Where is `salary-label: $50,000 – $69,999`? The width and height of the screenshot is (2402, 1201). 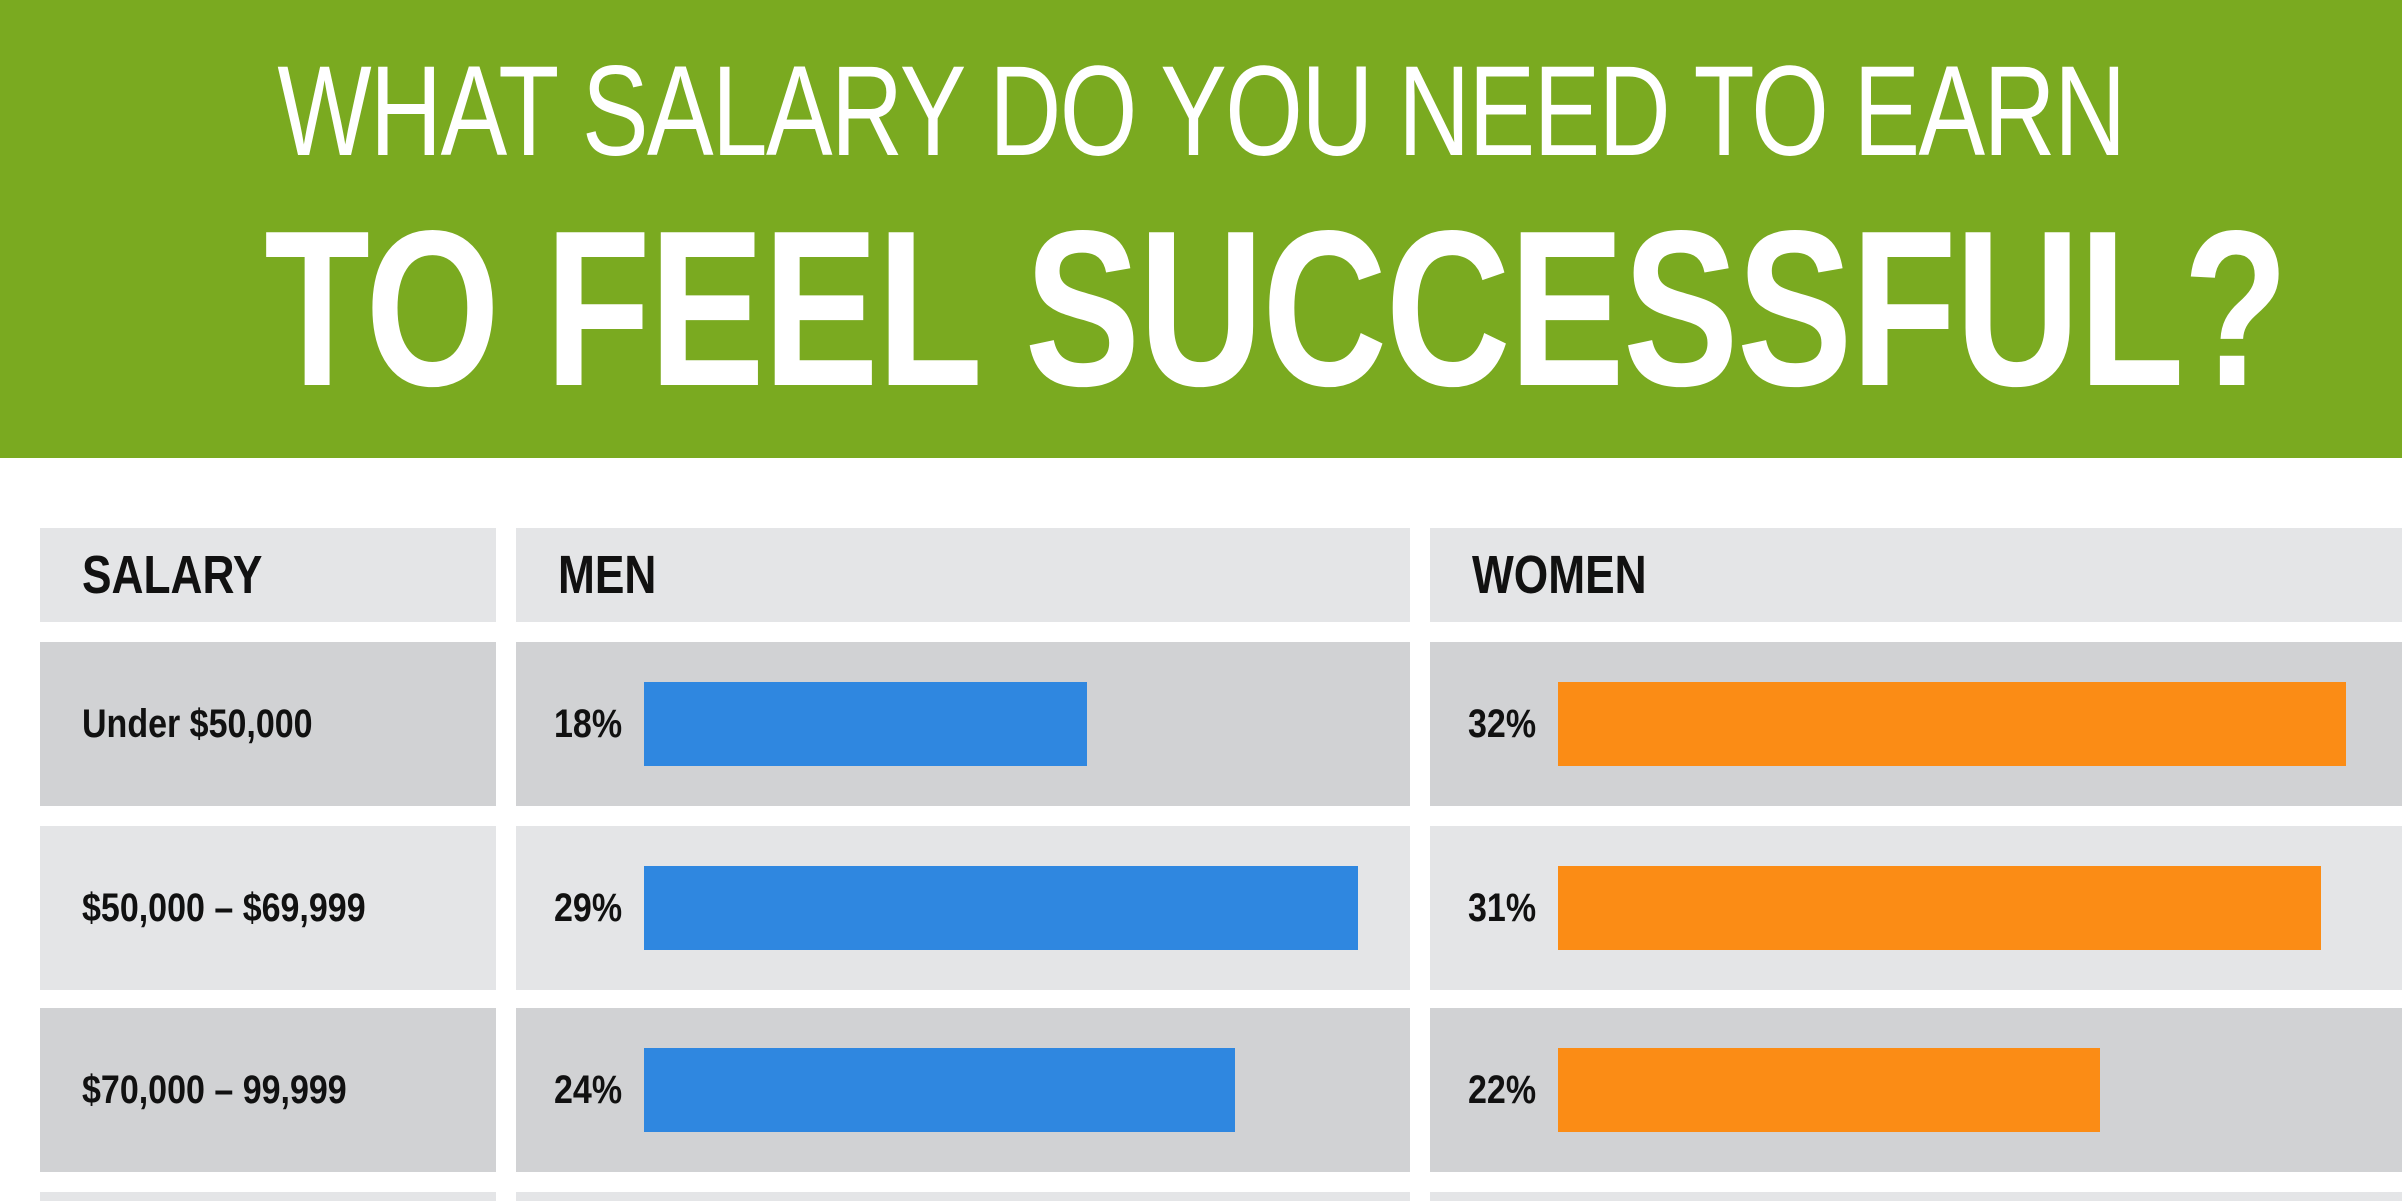 salary-label: $50,000 – $69,999 is located at coordinates (224, 907).